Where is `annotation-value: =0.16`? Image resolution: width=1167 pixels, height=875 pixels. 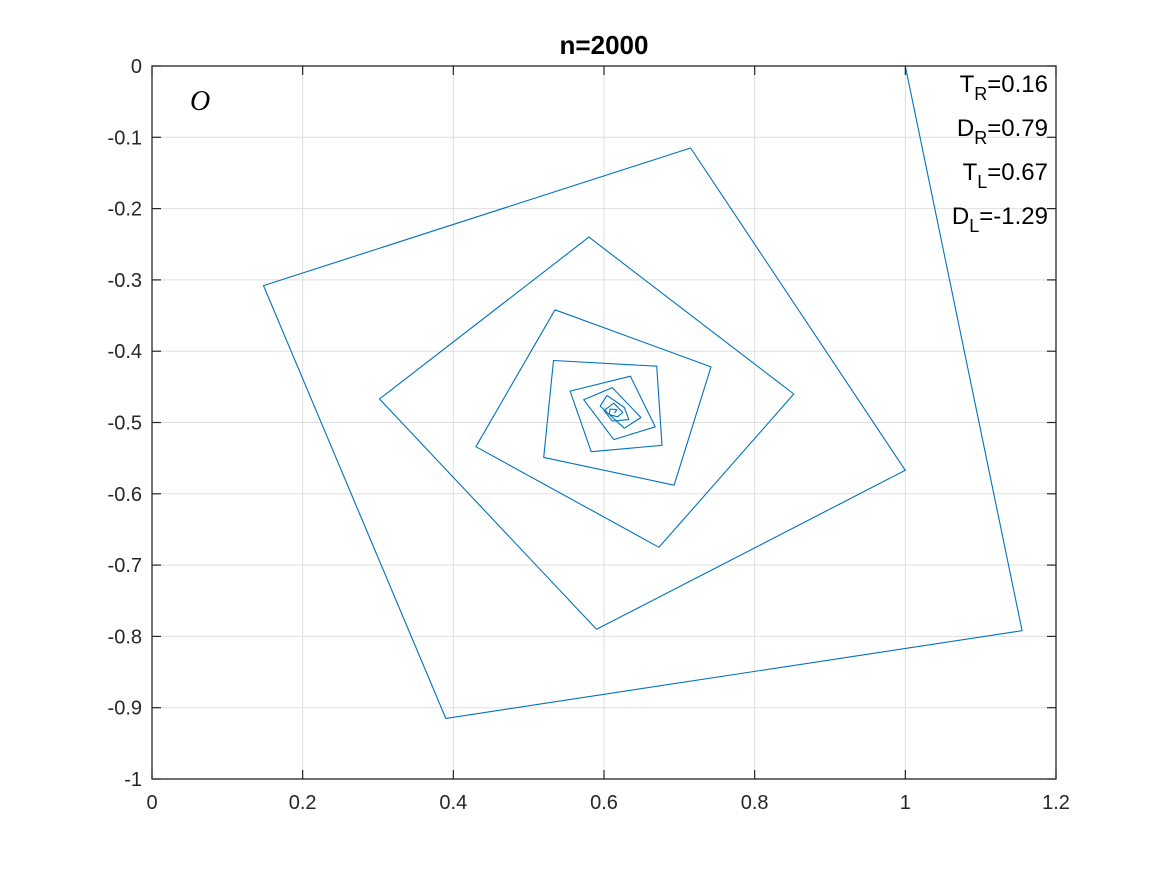
annotation-value: =0.16 is located at coordinates (1017, 84).